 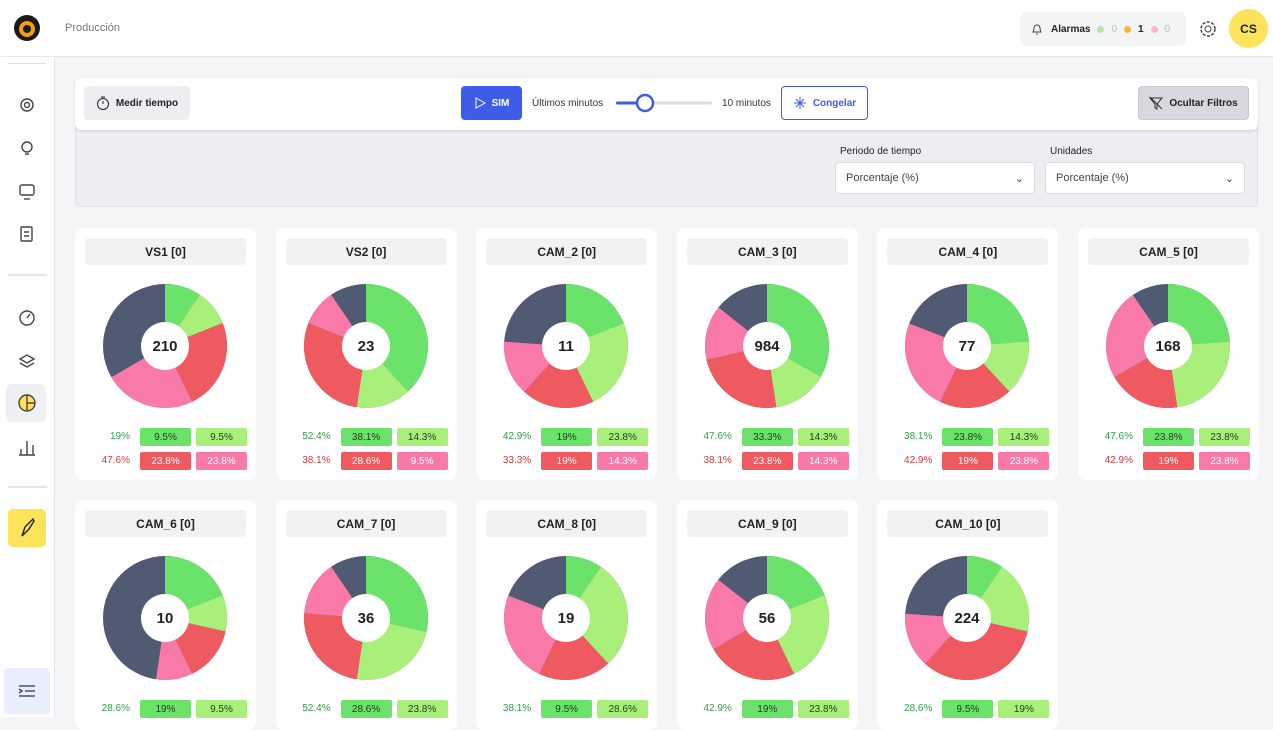 What do you see at coordinates (799, 103) in the screenshot?
I see `snow-icon` at bounding box center [799, 103].